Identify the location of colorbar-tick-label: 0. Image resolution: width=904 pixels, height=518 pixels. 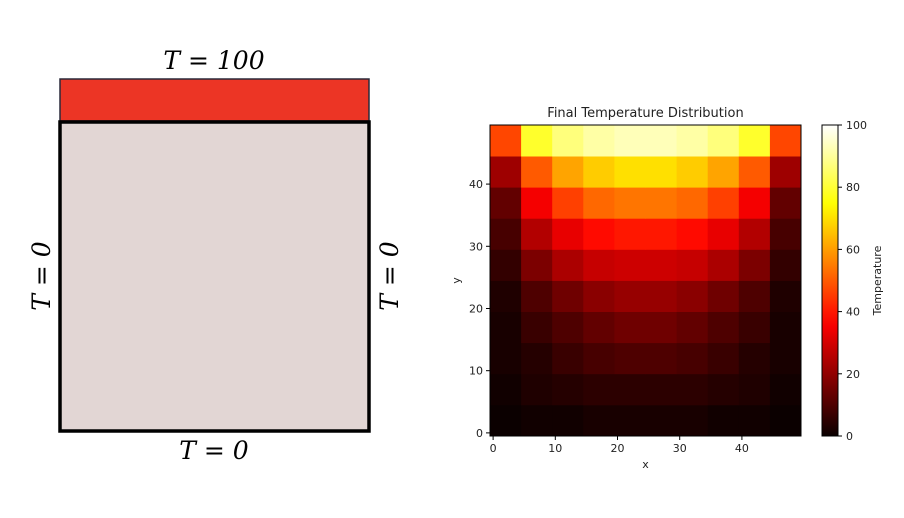
(849, 436).